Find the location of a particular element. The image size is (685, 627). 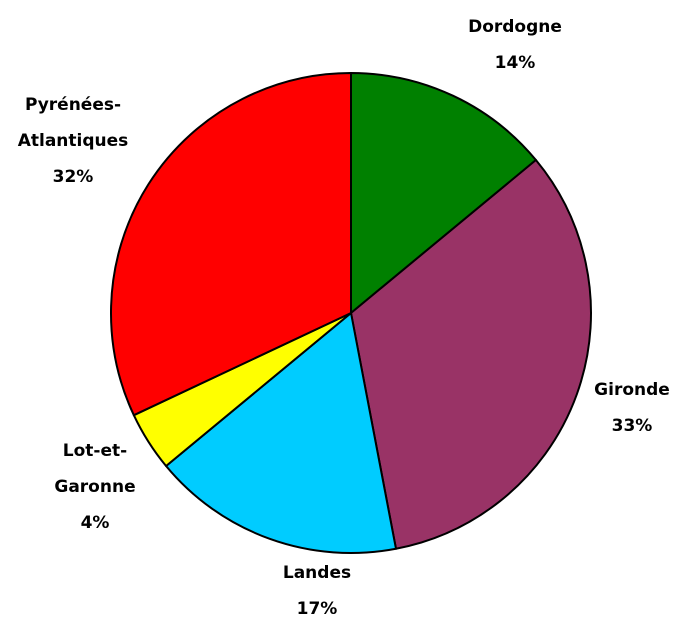

percent-label: 17% is located at coordinates (317, 609).